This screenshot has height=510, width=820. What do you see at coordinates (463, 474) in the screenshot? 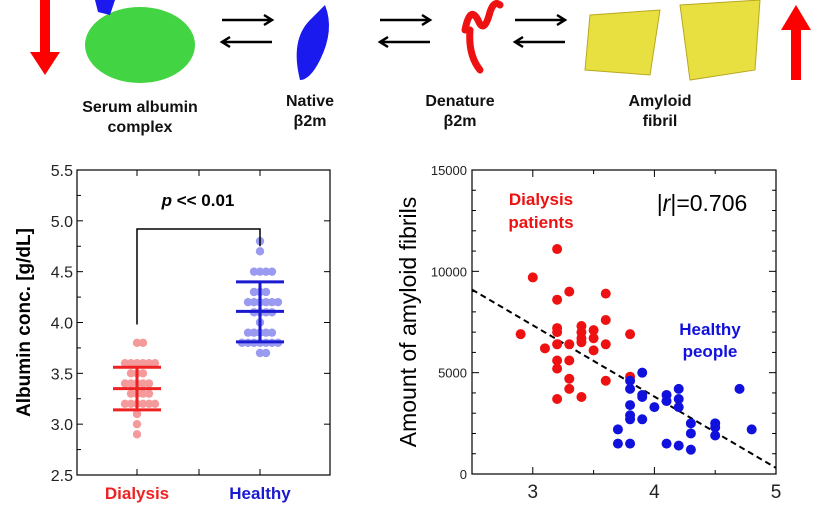
I see `y-tick-label: 0` at bounding box center [463, 474].